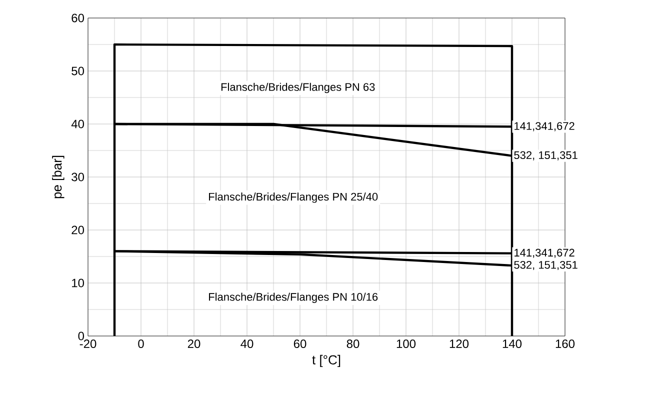 Image resolution: width=651 pixels, height=405 pixels. What do you see at coordinates (565, 344) in the screenshot?
I see `x-tick-label: 160` at bounding box center [565, 344].